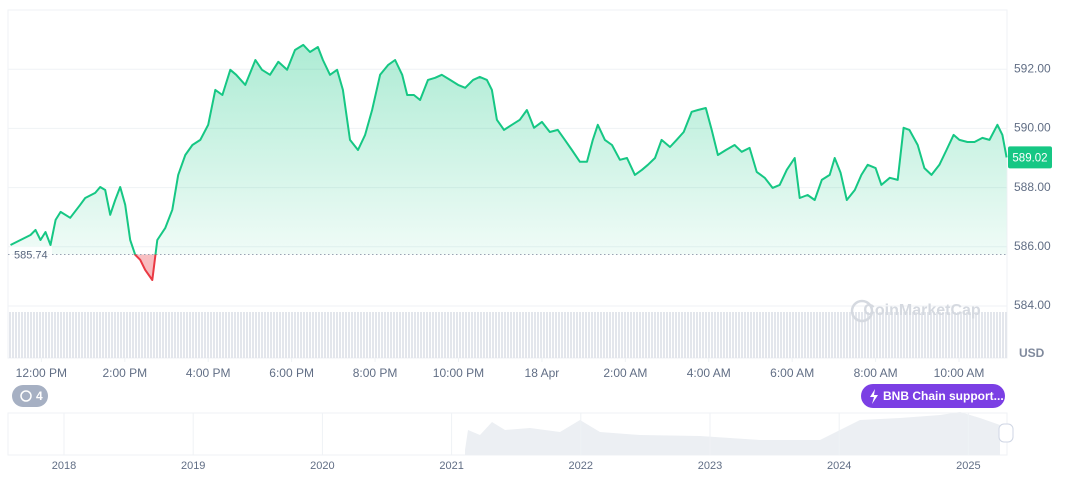 The height and width of the screenshot is (477, 1072). What do you see at coordinates (124, 373) in the screenshot?
I see `x-tick-label: 2:00 PM` at bounding box center [124, 373].